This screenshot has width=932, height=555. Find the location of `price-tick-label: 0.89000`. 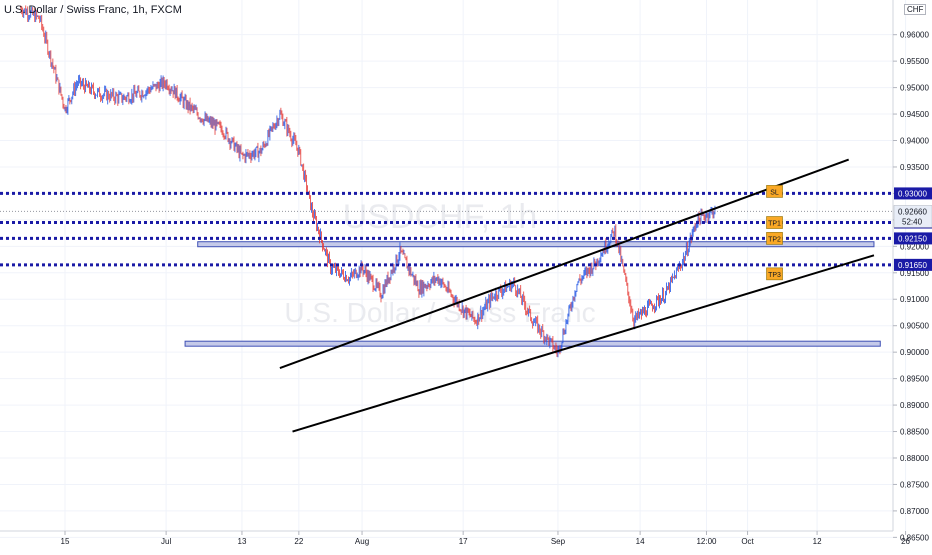

price-tick-label: 0.89000 is located at coordinates (914, 405).